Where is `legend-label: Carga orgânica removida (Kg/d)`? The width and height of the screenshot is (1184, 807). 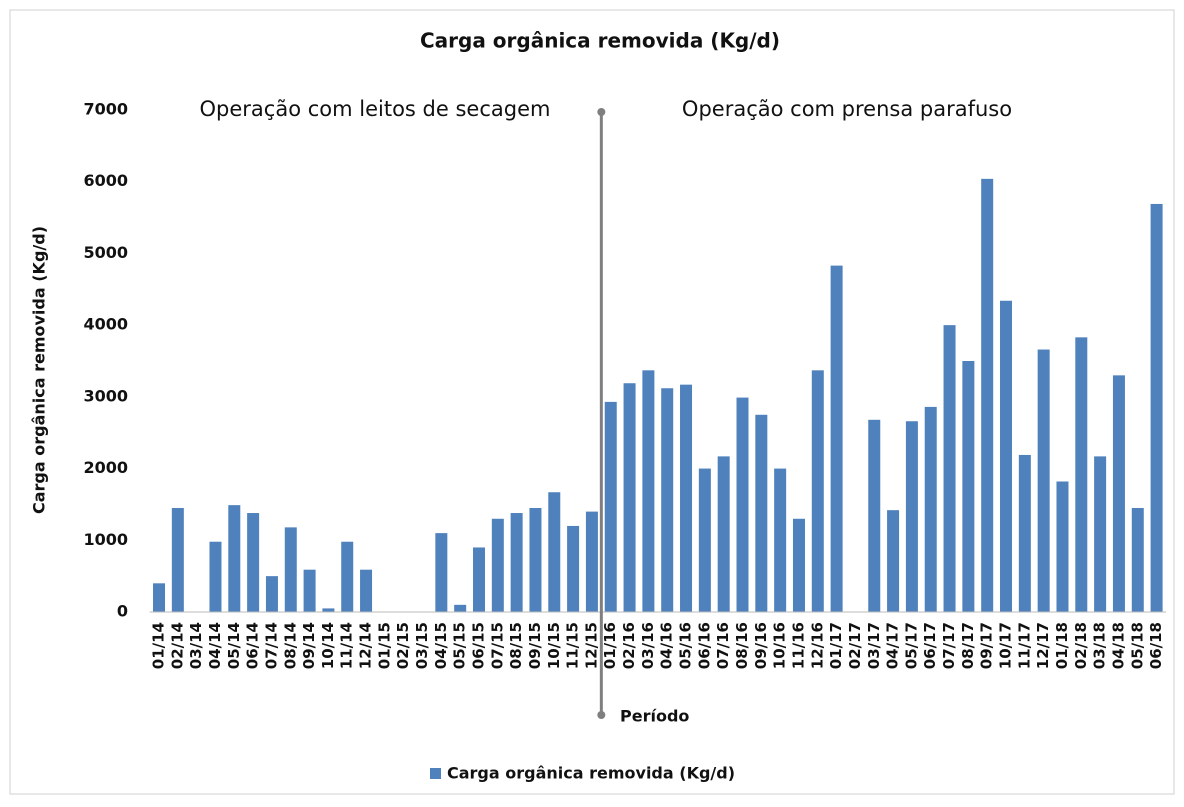
legend-label: Carga orgânica removida (Kg/d) is located at coordinates (591, 773).